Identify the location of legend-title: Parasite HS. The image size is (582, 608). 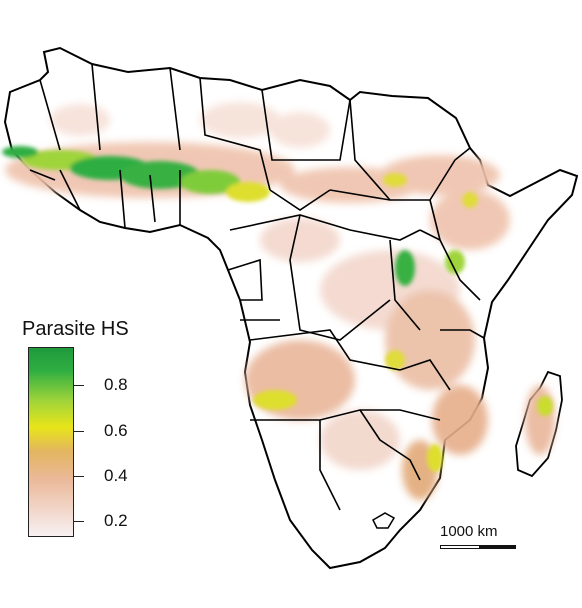
(75, 329).